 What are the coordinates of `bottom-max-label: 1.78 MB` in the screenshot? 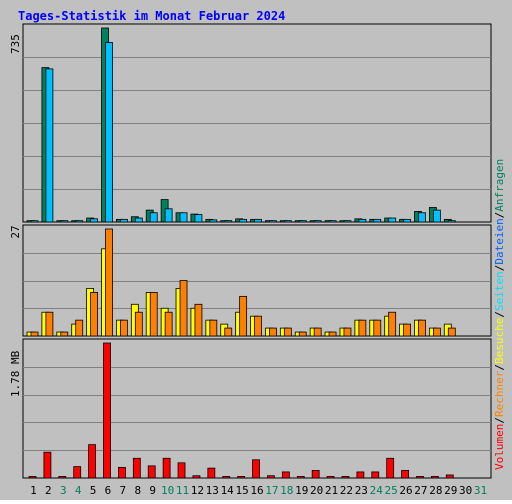 It's located at (15, 373).